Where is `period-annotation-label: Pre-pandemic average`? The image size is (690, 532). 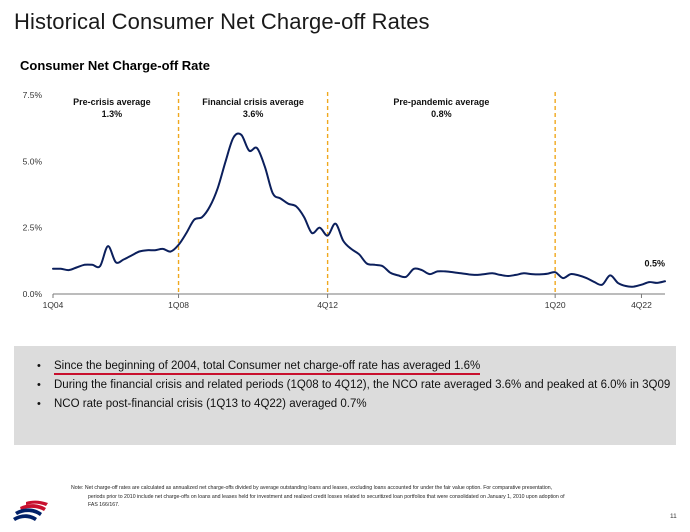 period-annotation-label: Pre-pandemic average is located at coordinates (441, 102).